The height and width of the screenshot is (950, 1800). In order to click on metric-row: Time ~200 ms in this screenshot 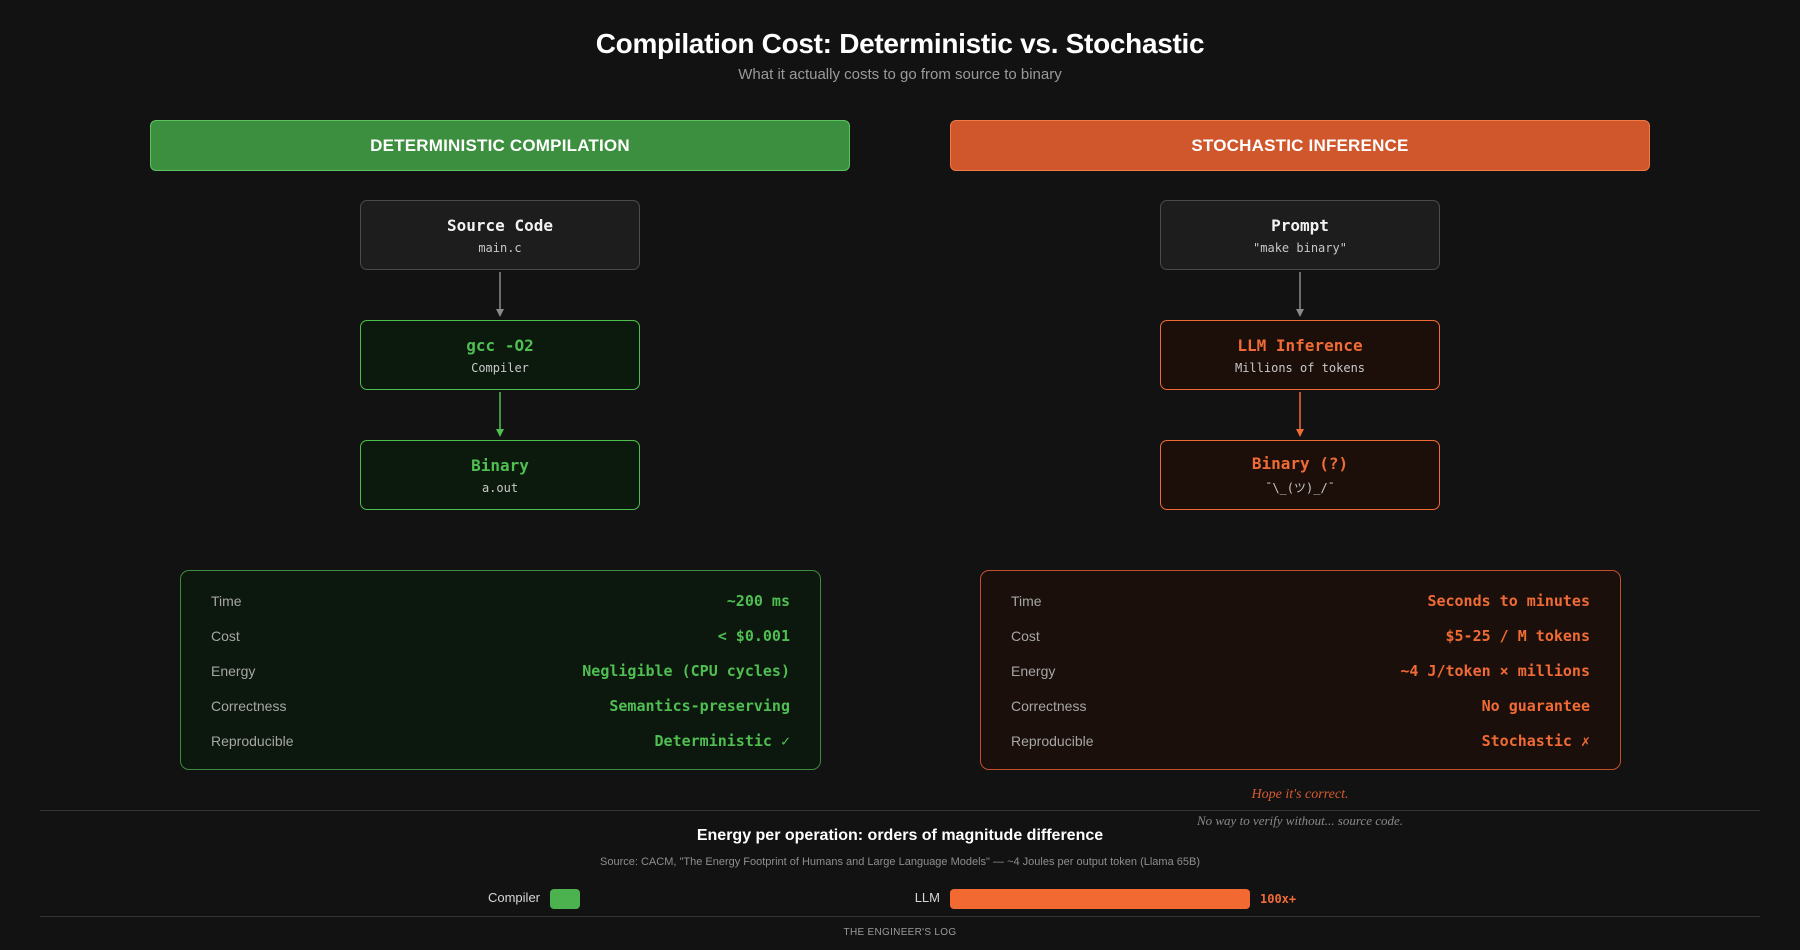, I will do `click(500, 600)`.